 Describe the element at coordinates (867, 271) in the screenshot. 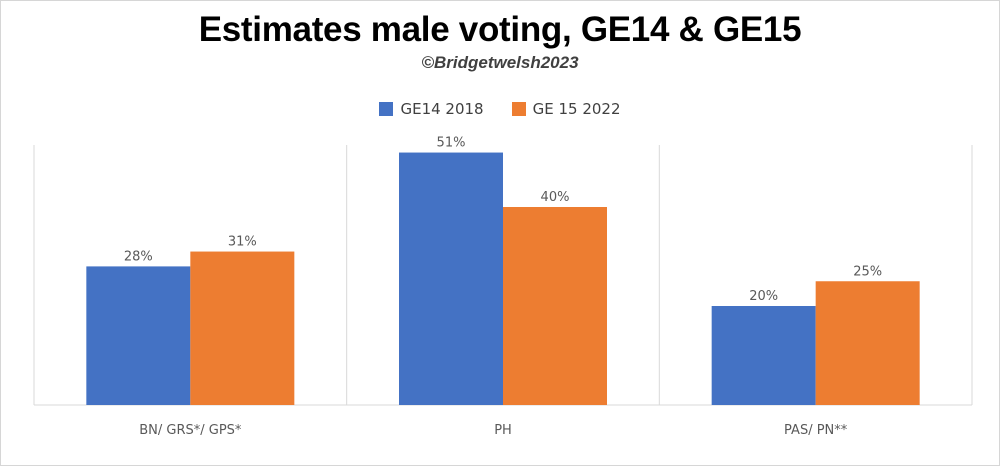

I see `data-label: 25%` at that location.